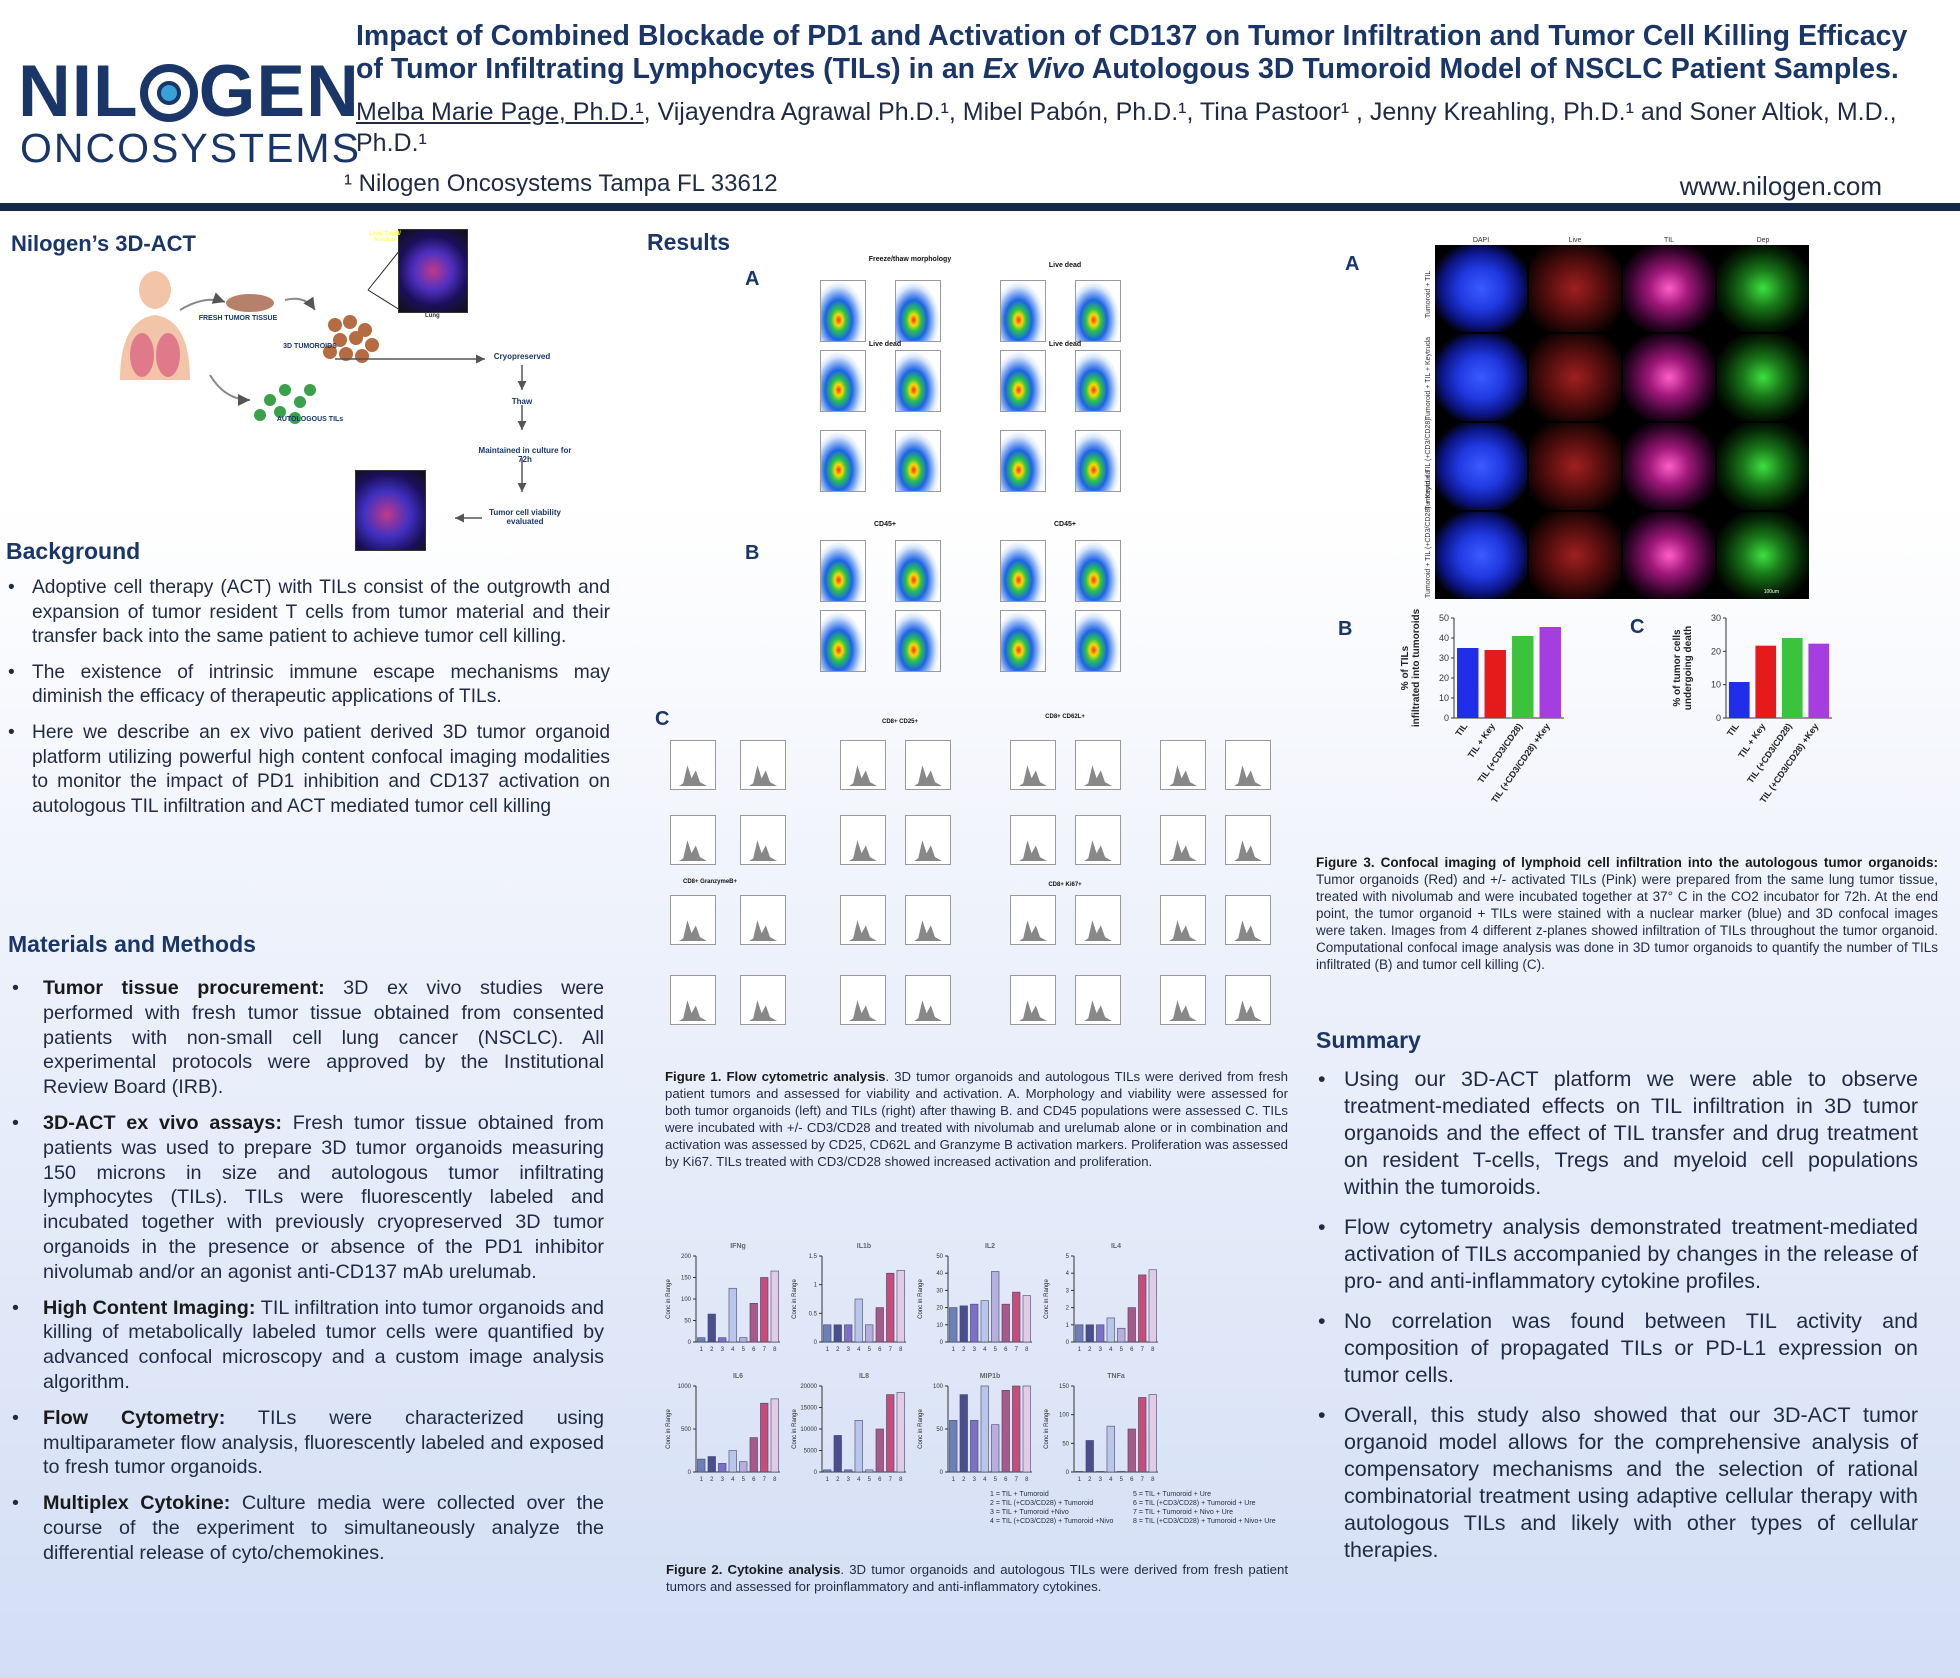 This screenshot has width=1960, height=1678. What do you see at coordinates (190, 148) in the screenshot?
I see `logo-subtitle: ONCOSYSTEMS` at bounding box center [190, 148].